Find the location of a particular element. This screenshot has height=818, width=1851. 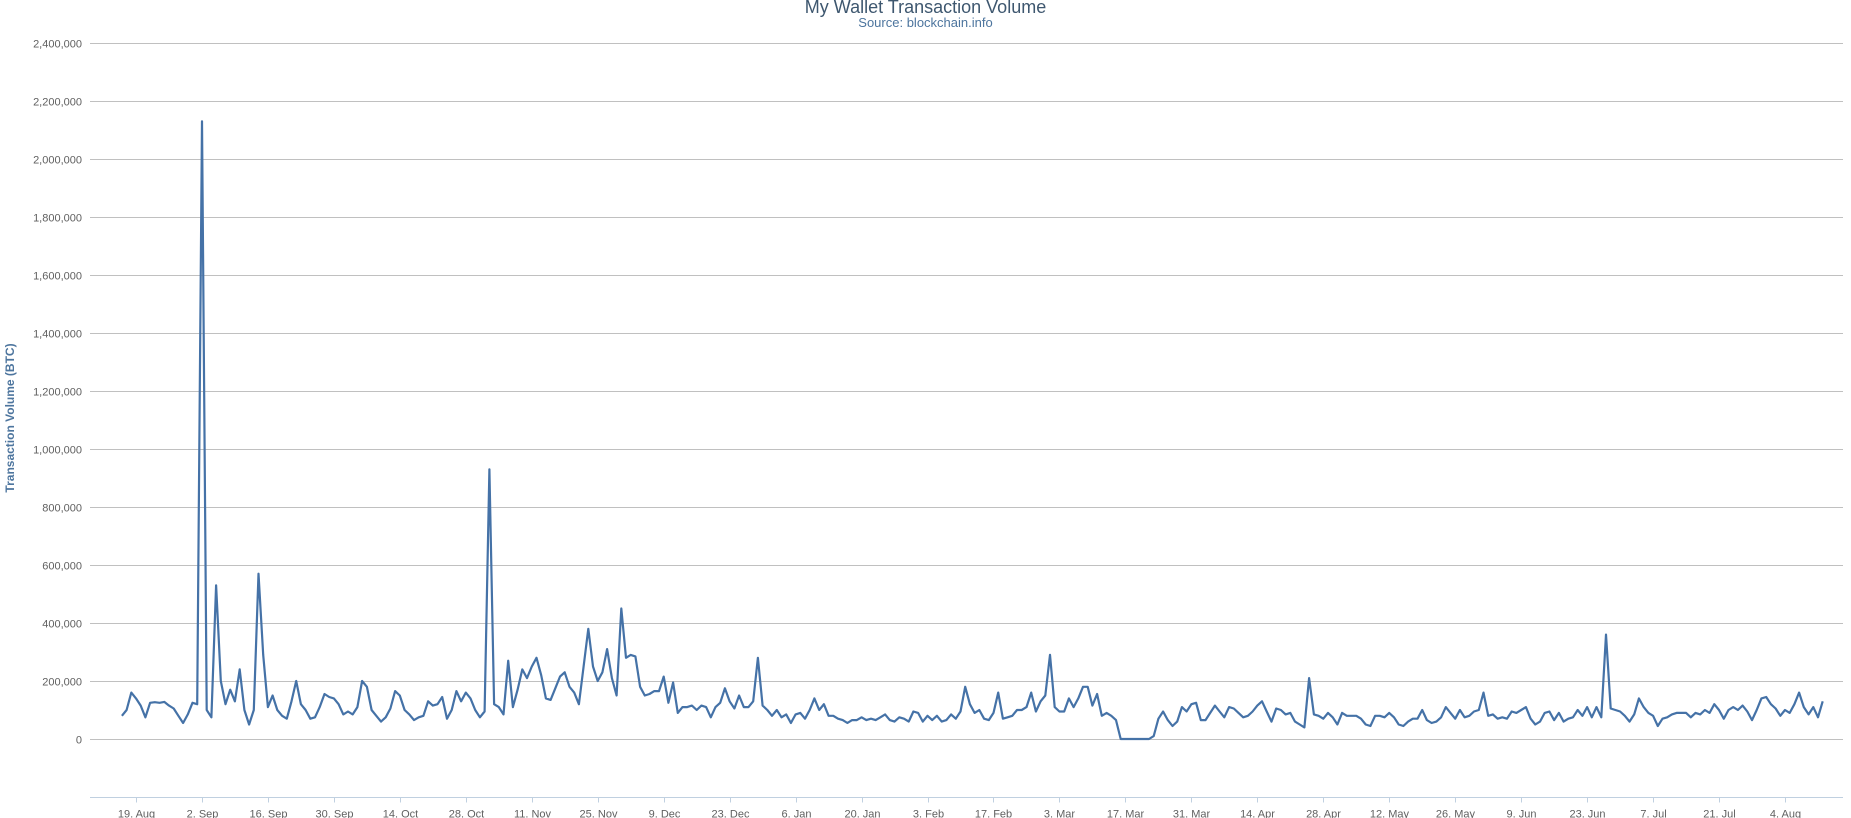

x-tick-label: 14. Oct is located at coordinates (400, 813).